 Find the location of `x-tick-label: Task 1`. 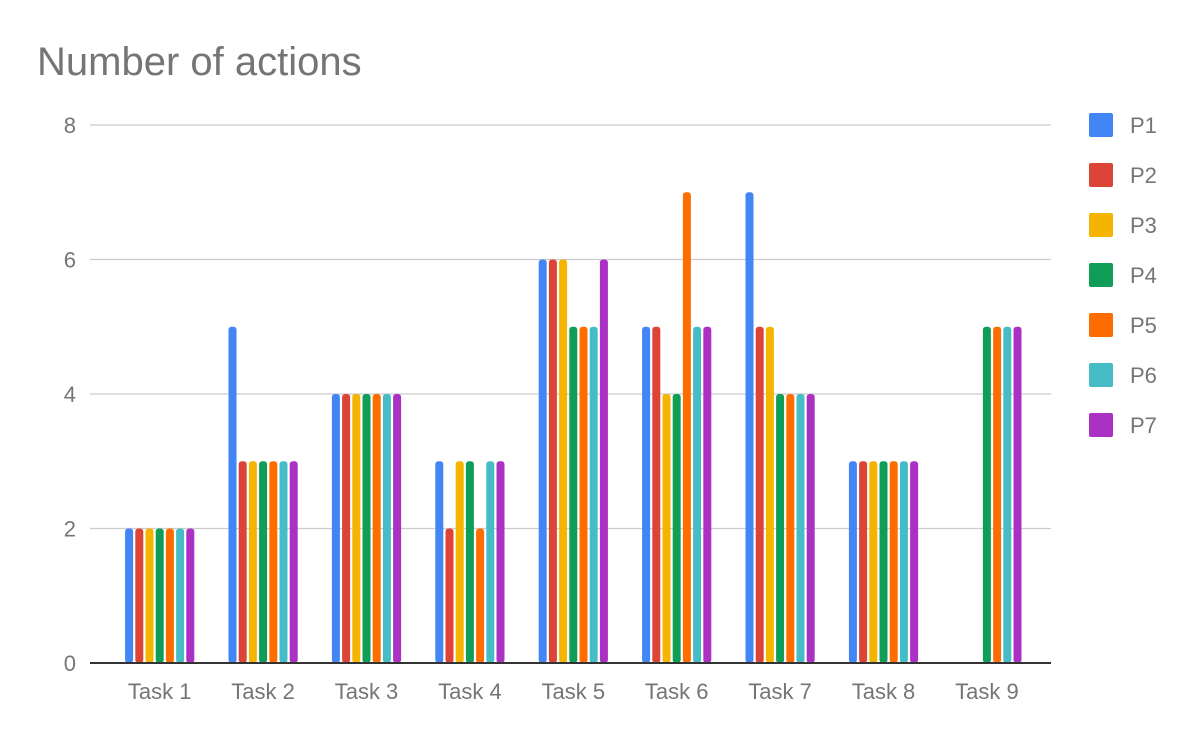

x-tick-label: Task 1 is located at coordinates (160, 691).